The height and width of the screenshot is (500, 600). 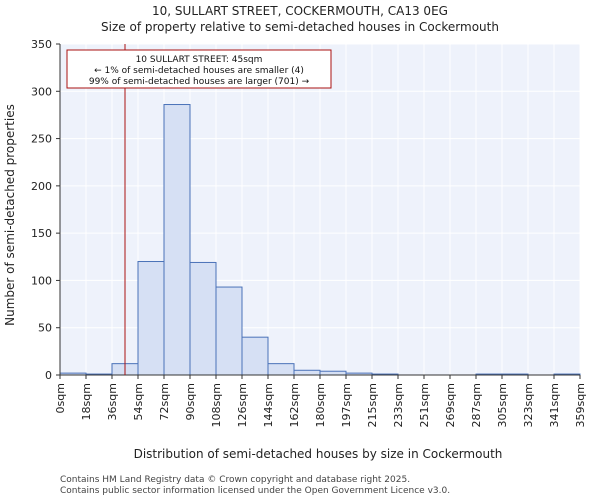 What do you see at coordinates (424, 405) in the screenshot?
I see `x-tick-label: 251sqm` at bounding box center [424, 405].